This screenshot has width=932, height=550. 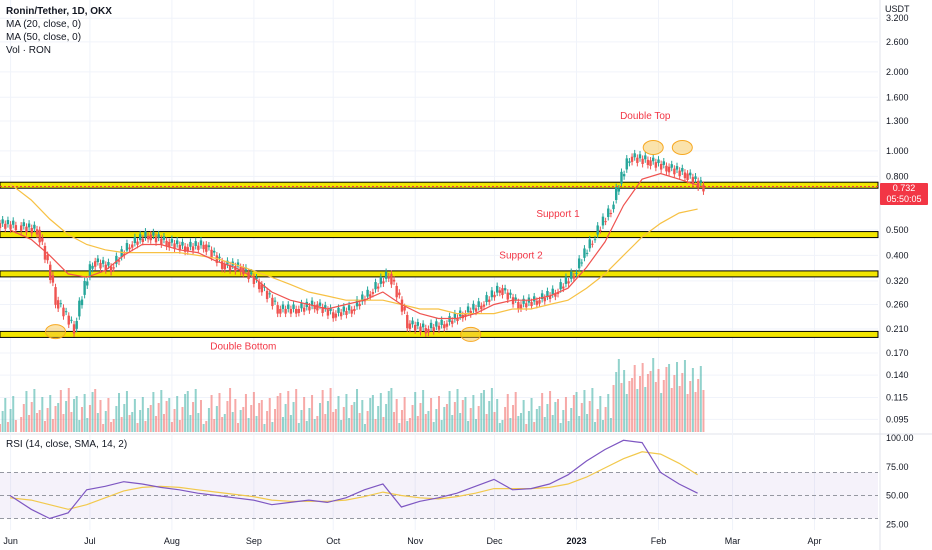 I want to click on pattern-marker, so click(x=682, y=147).